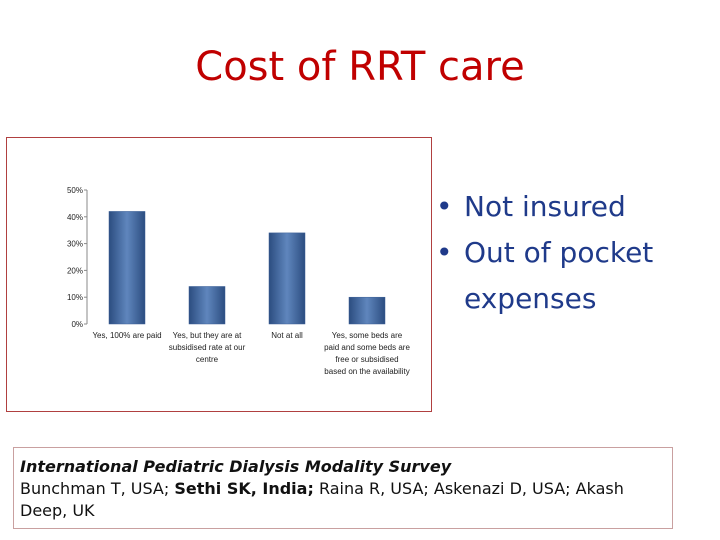 Image resolution: width=720 pixels, height=540 pixels. I want to click on x-category-label: Not at all, so click(287, 335).